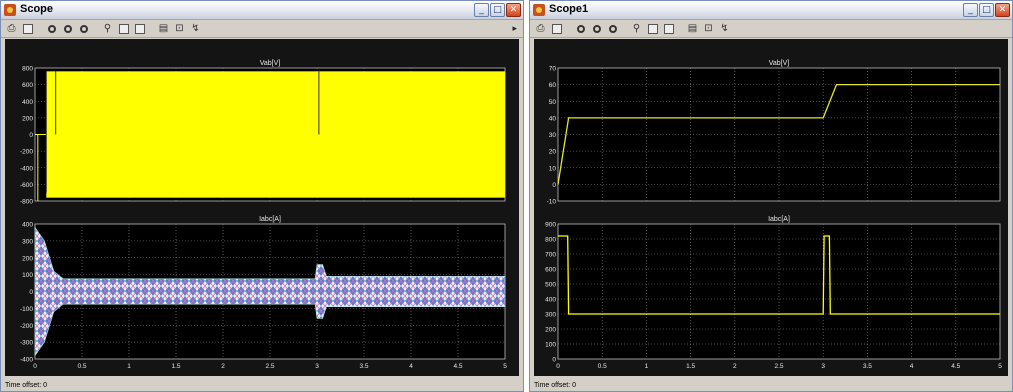 This screenshot has width=1013, height=392. What do you see at coordinates (553, 118) in the screenshot?
I see `y-tick-label: 40` at bounding box center [553, 118].